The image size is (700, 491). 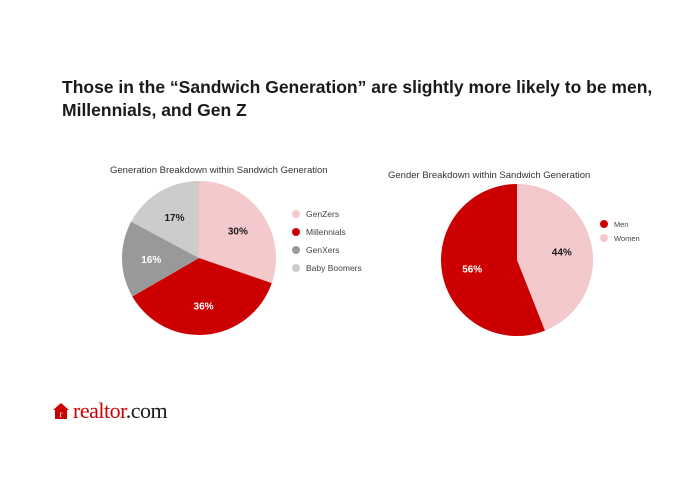 I want to click on legend-label: Baby Boomers, so click(x=334, y=268).